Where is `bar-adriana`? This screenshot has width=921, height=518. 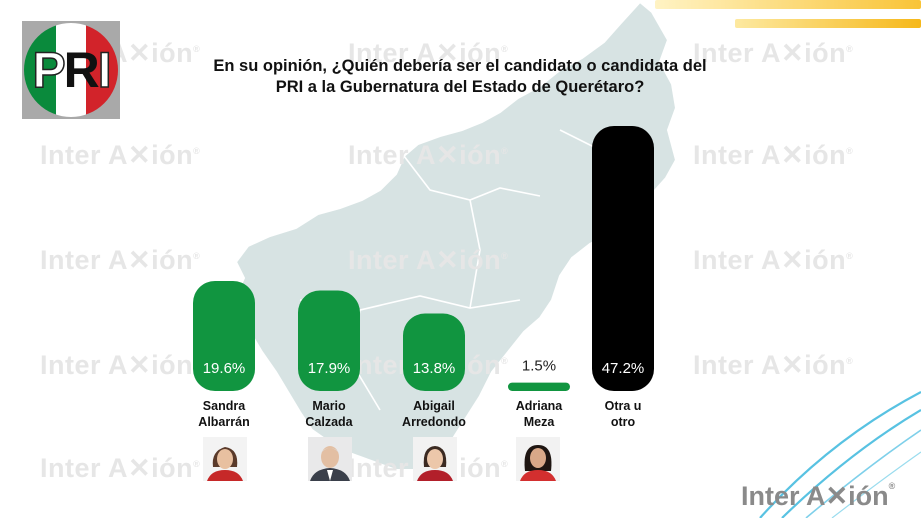 bar-adriana is located at coordinates (539, 386).